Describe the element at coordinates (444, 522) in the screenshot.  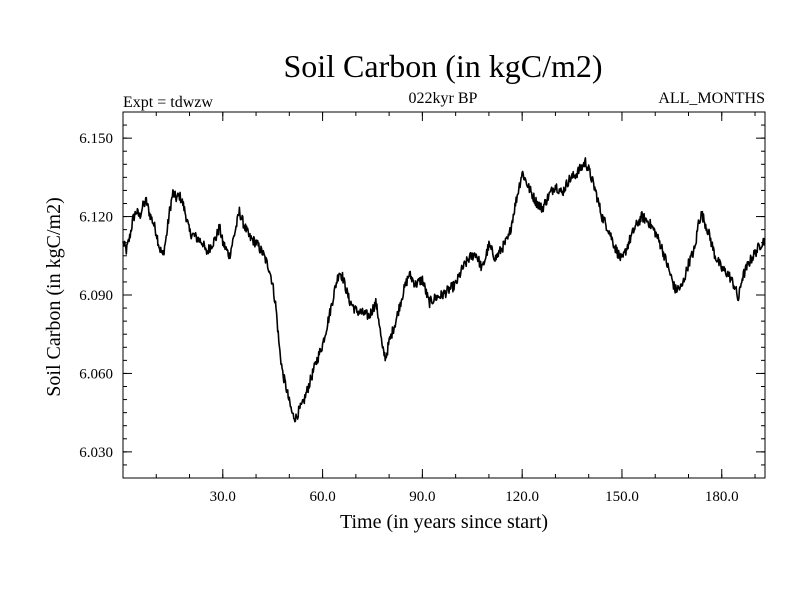
I see `x-axis-label: Time (in years since start)` at that location.